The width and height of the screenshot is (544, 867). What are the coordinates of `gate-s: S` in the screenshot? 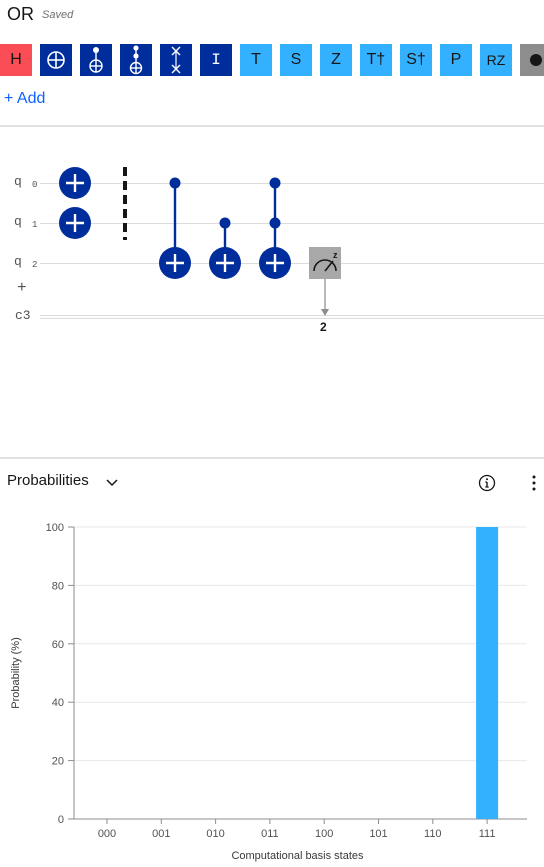 It's located at (296, 60).